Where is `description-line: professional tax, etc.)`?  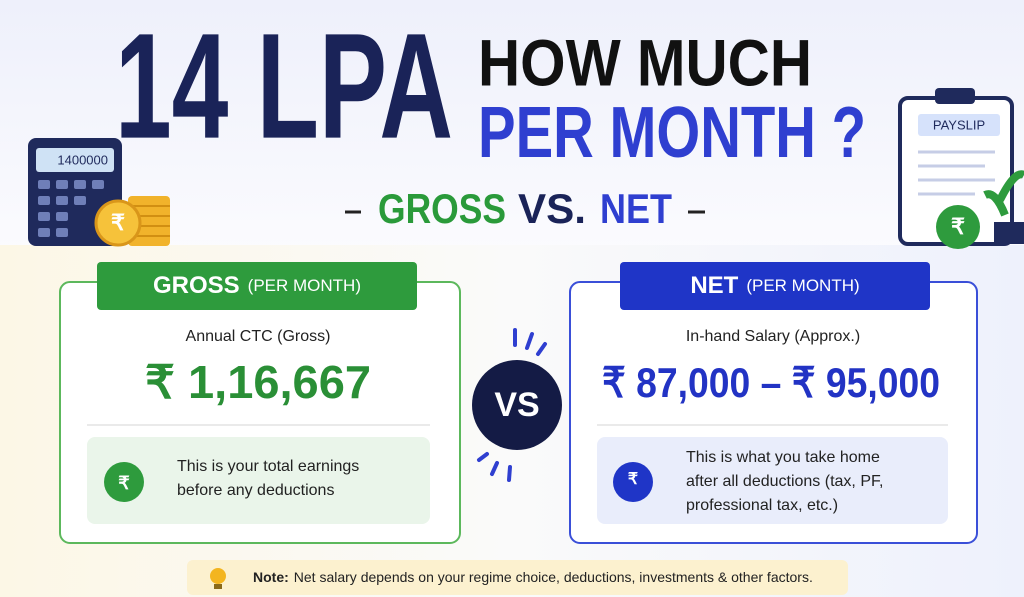 description-line: professional tax, etc.) is located at coordinates (762, 505).